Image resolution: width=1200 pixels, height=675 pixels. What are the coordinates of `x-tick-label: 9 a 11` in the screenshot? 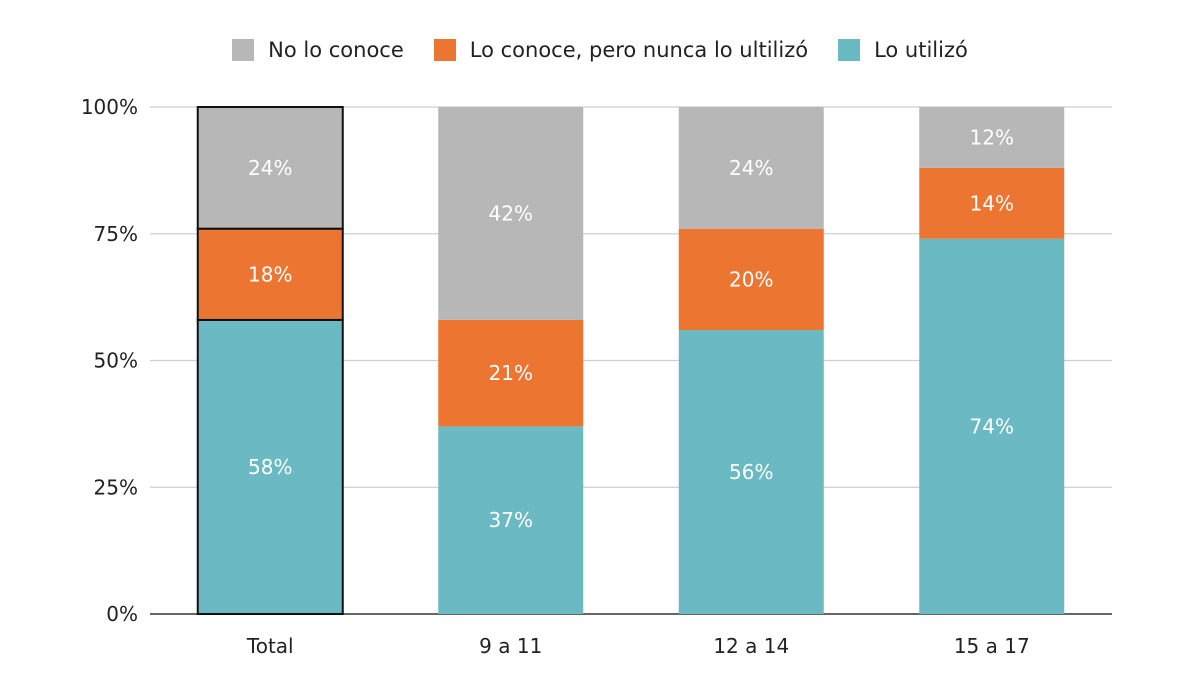 It's located at (510, 646).